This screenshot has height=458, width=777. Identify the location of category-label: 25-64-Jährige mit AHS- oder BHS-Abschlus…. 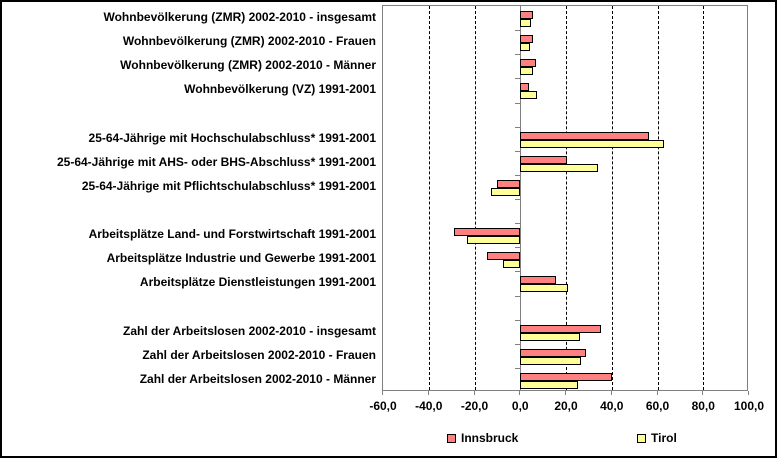
(216, 161).